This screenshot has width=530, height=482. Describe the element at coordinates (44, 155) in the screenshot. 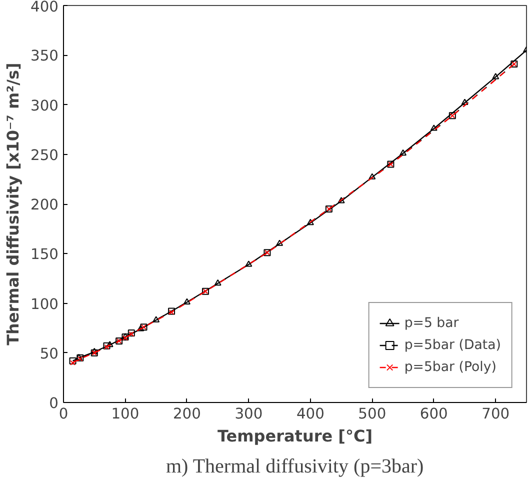

I see `y-tick-label: 250` at that location.